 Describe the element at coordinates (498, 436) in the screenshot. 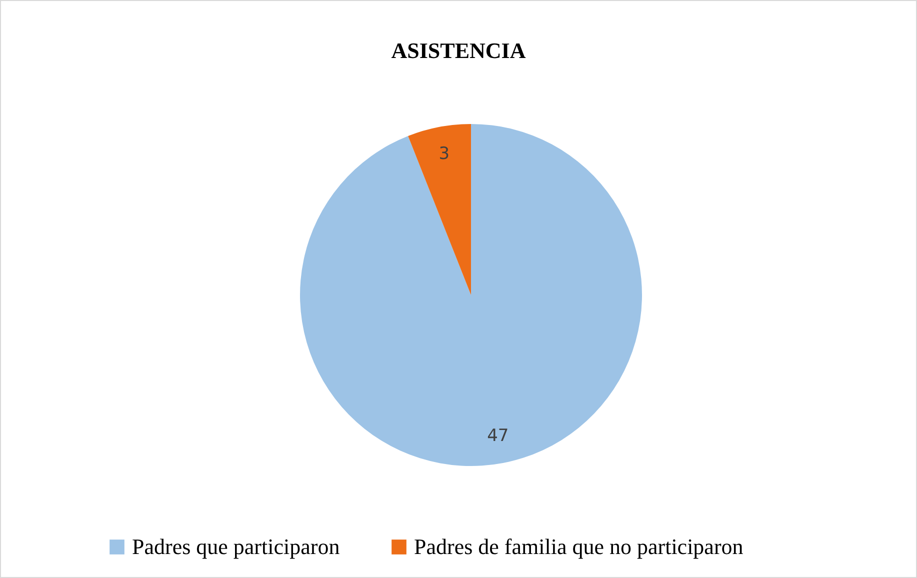

I see `data-label: 47` at that location.